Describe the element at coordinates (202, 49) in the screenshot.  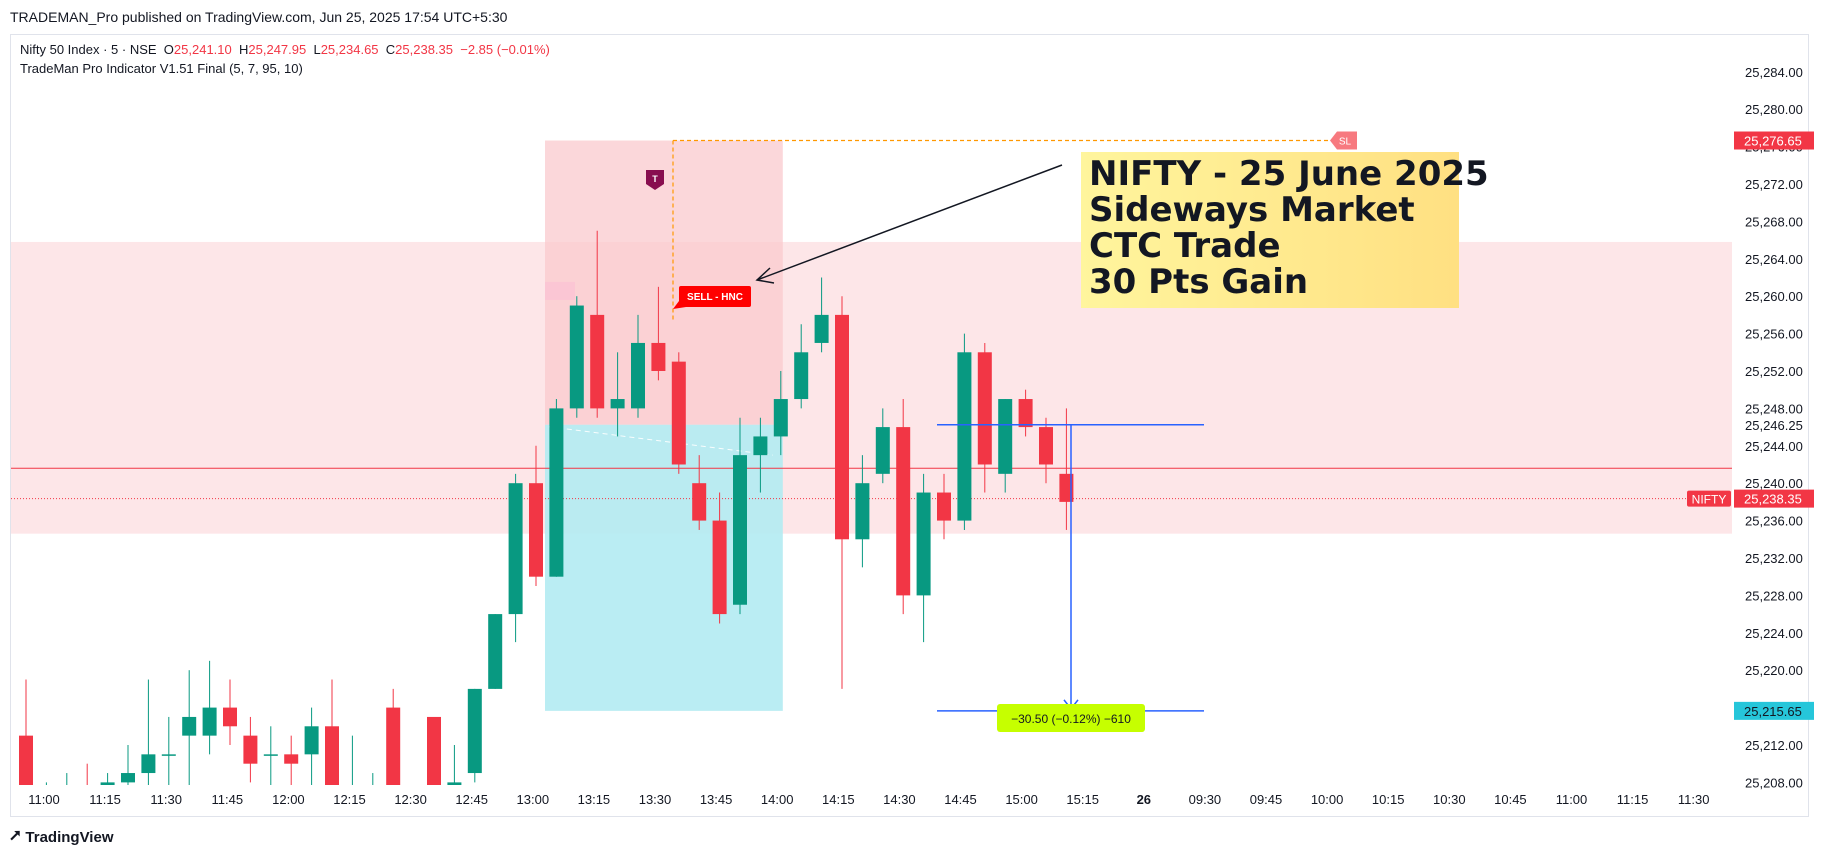
I see `open-value: 25,241.10` at that location.